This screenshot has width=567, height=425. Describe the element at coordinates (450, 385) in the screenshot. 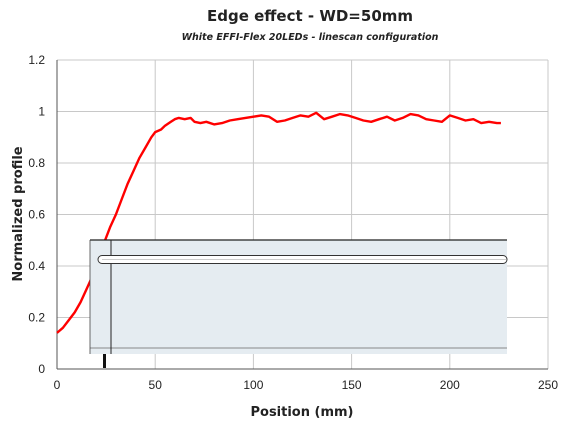

I see `x-tick-label: 200` at that location.